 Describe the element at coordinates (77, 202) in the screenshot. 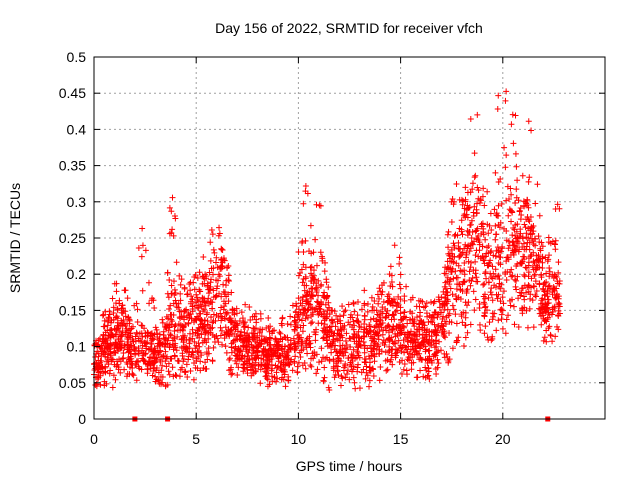

I see `y-tick-label: 0.3` at that location.